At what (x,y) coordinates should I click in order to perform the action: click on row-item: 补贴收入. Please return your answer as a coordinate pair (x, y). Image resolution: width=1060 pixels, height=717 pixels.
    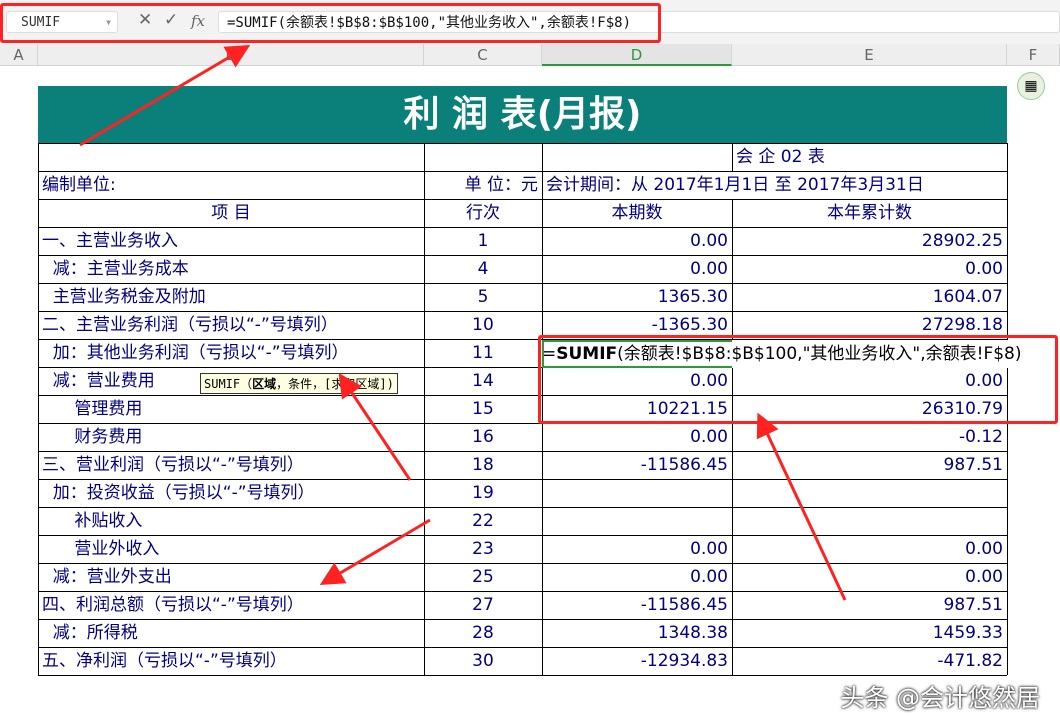
    Looking at the image, I should click on (92, 521).